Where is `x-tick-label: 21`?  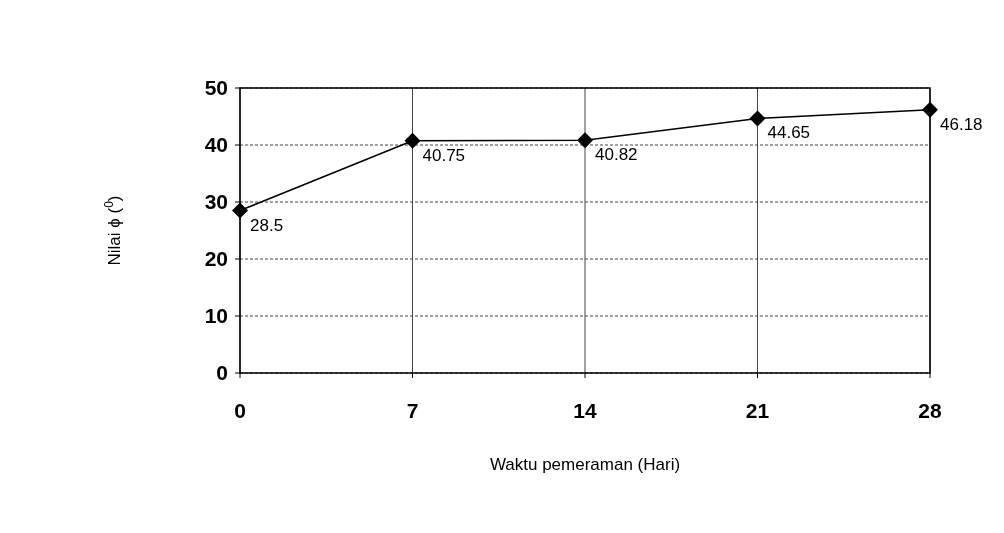
x-tick-label: 21 is located at coordinates (757, 410).